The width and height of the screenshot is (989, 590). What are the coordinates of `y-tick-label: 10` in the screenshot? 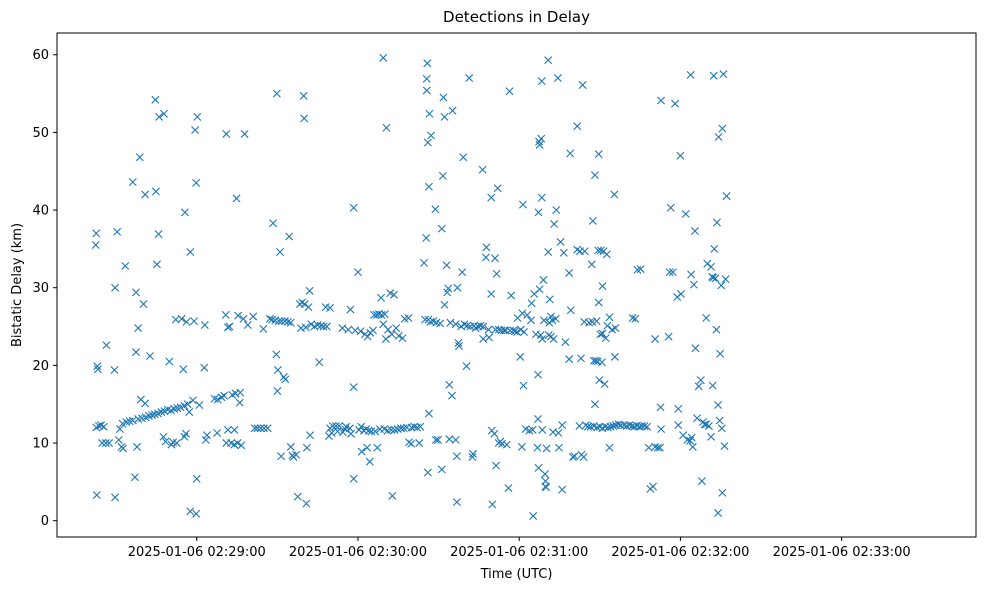 It's located at (40, 444).